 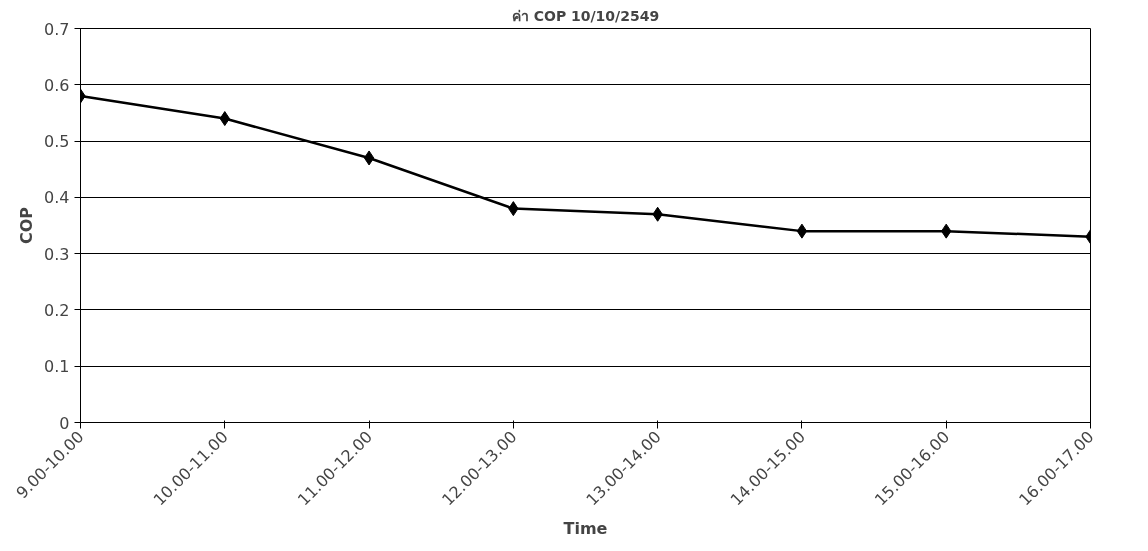 What do you see at coordinates (57, 142) in the screenshot?
I see `y-tick-label: 0.5` at bounding box center [57, 142].